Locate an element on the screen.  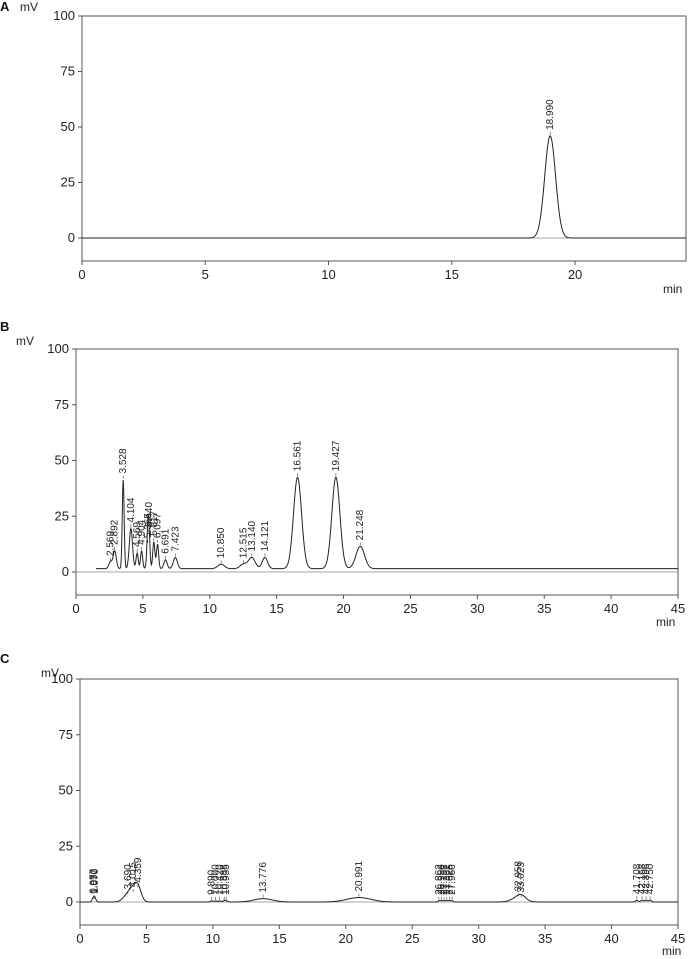
x-unit-label-a: min is located at coordinates (672, 289).